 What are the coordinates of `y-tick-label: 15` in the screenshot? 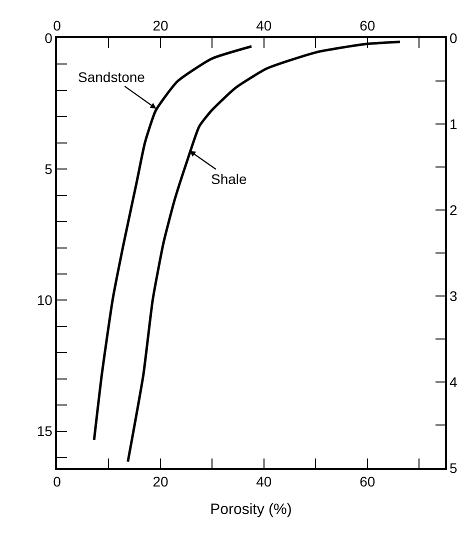 It's located at (44, 431).